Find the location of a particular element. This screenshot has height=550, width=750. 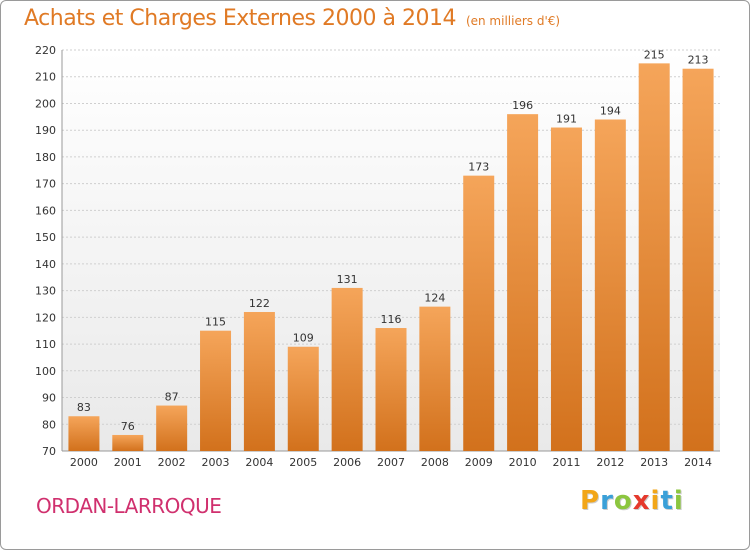

logo-letter: P is located at coordinates (590, 501).